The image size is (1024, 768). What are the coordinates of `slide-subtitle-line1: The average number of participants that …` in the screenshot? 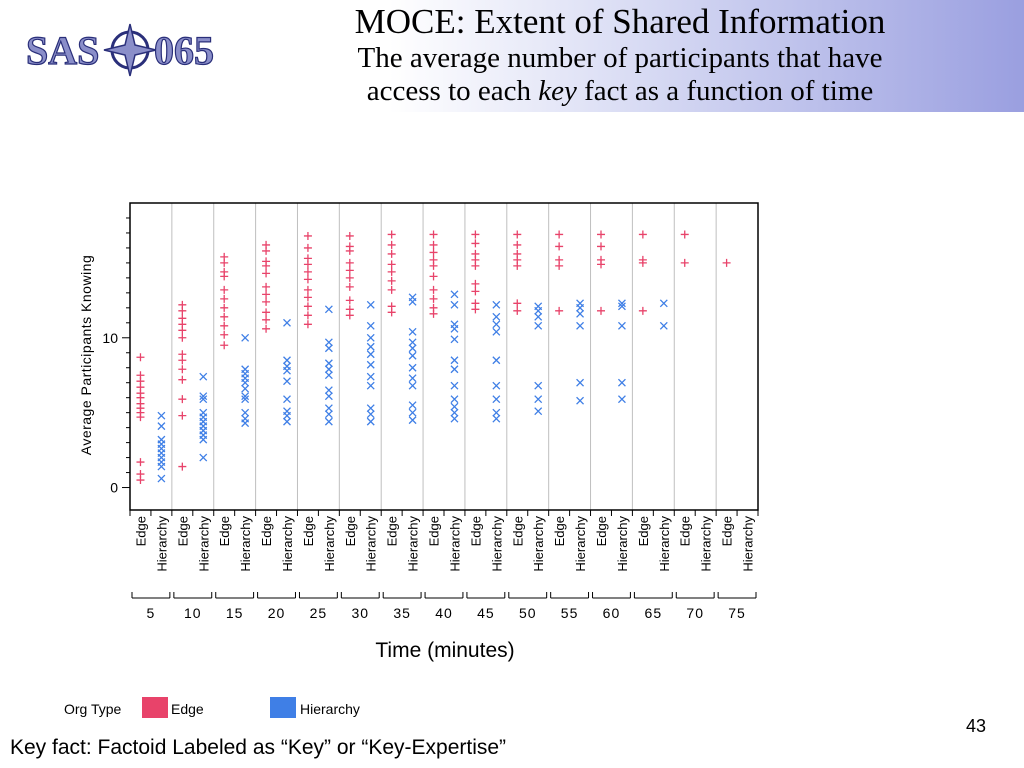 It's located at (620, 58).